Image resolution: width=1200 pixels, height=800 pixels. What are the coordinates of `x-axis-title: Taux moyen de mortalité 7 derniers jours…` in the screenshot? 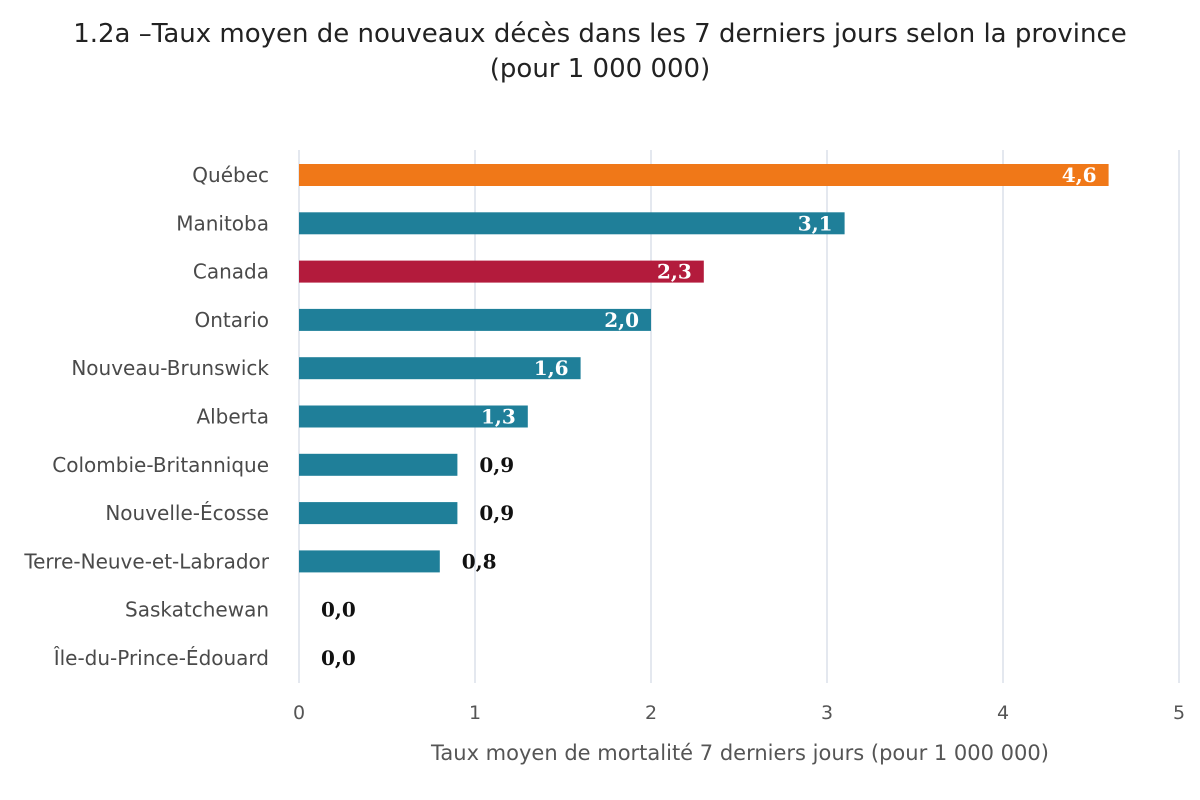 It's located at (739, 753).